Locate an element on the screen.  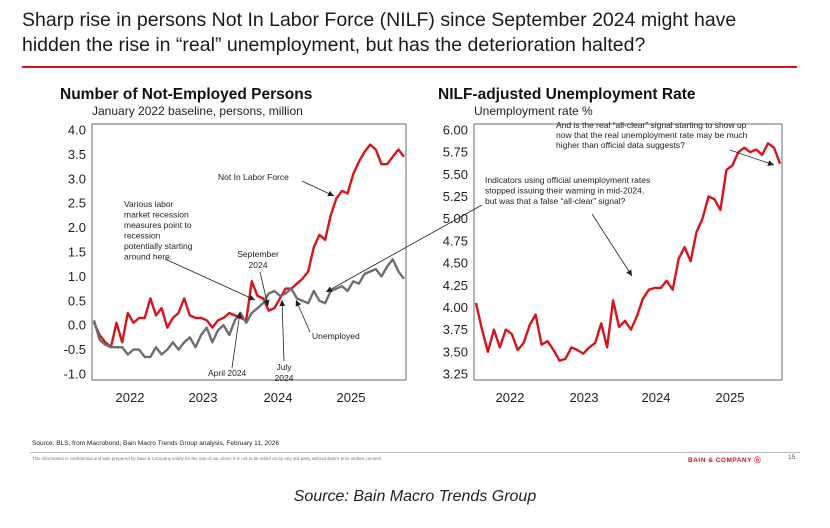
september-arrow-head is located at coordinates (266, 302).